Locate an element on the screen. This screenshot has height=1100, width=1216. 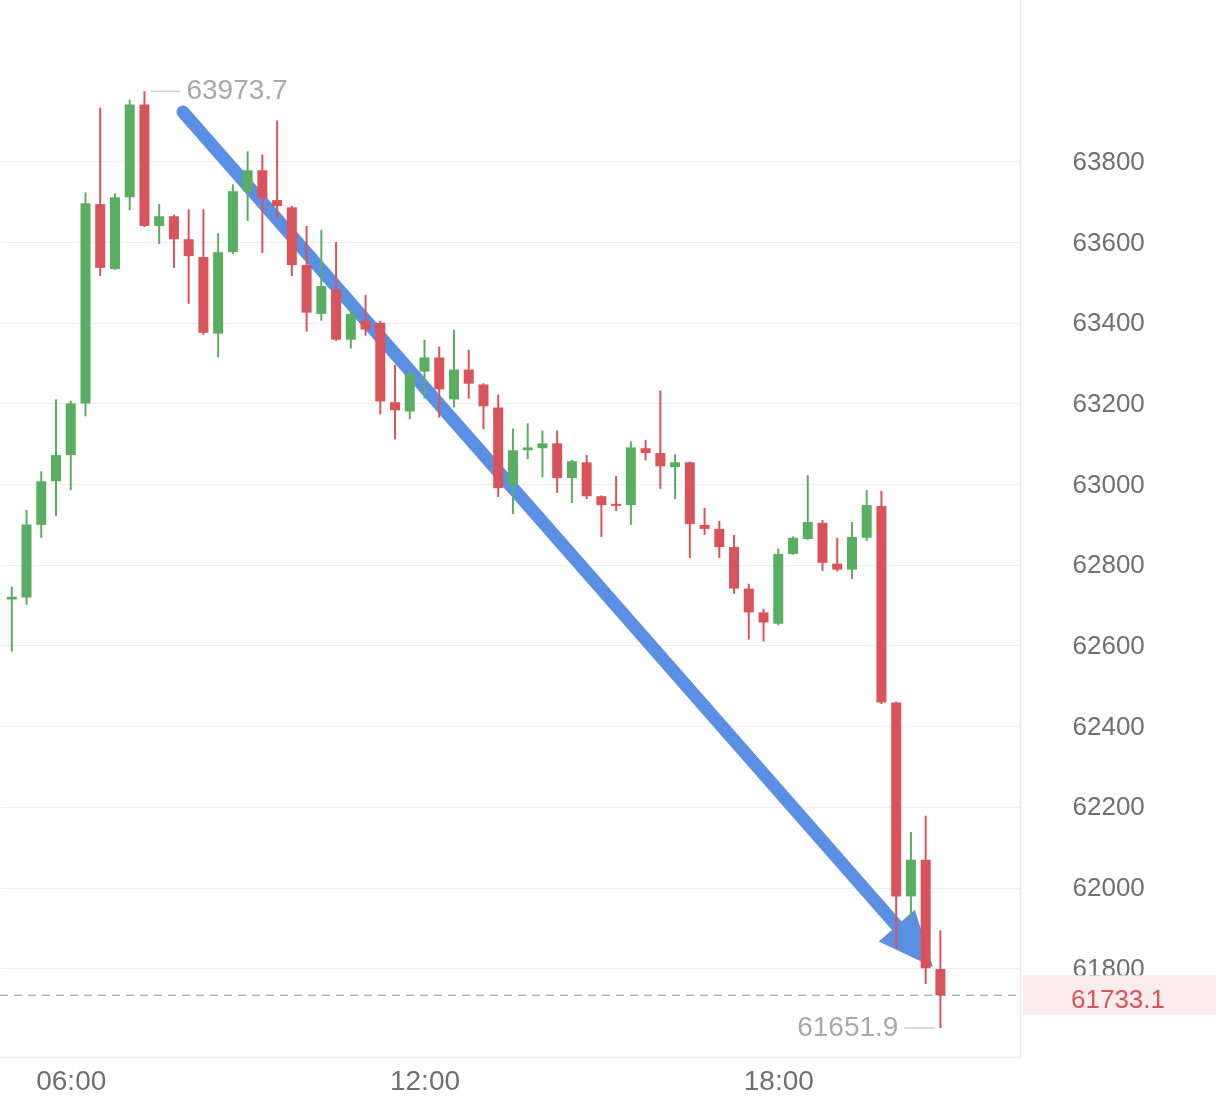
y-tick-label: 63400 is located at coordinates (1108, 322).